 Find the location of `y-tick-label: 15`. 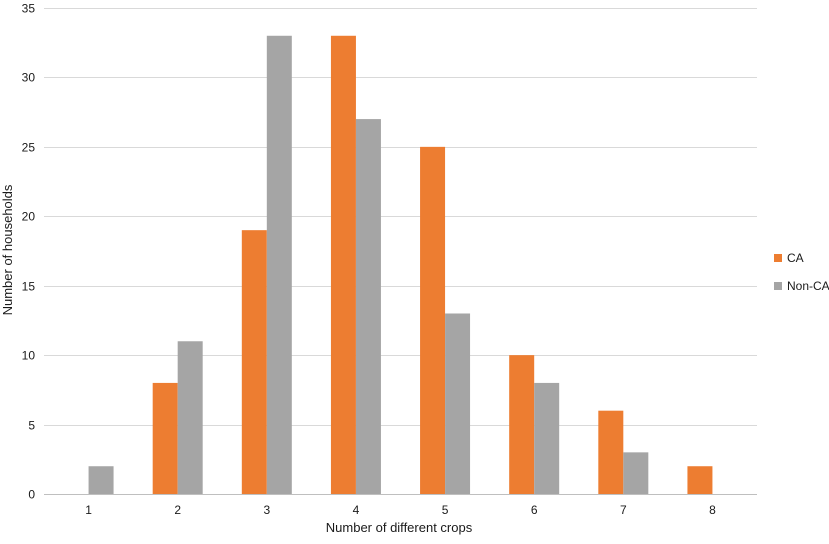

y-tick-label: 15 is located at coordinates (29, 287).